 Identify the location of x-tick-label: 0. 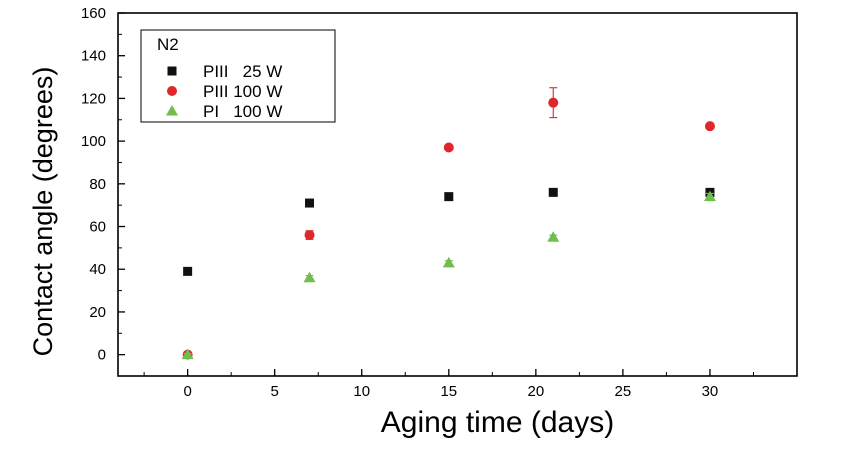
(187, 391).